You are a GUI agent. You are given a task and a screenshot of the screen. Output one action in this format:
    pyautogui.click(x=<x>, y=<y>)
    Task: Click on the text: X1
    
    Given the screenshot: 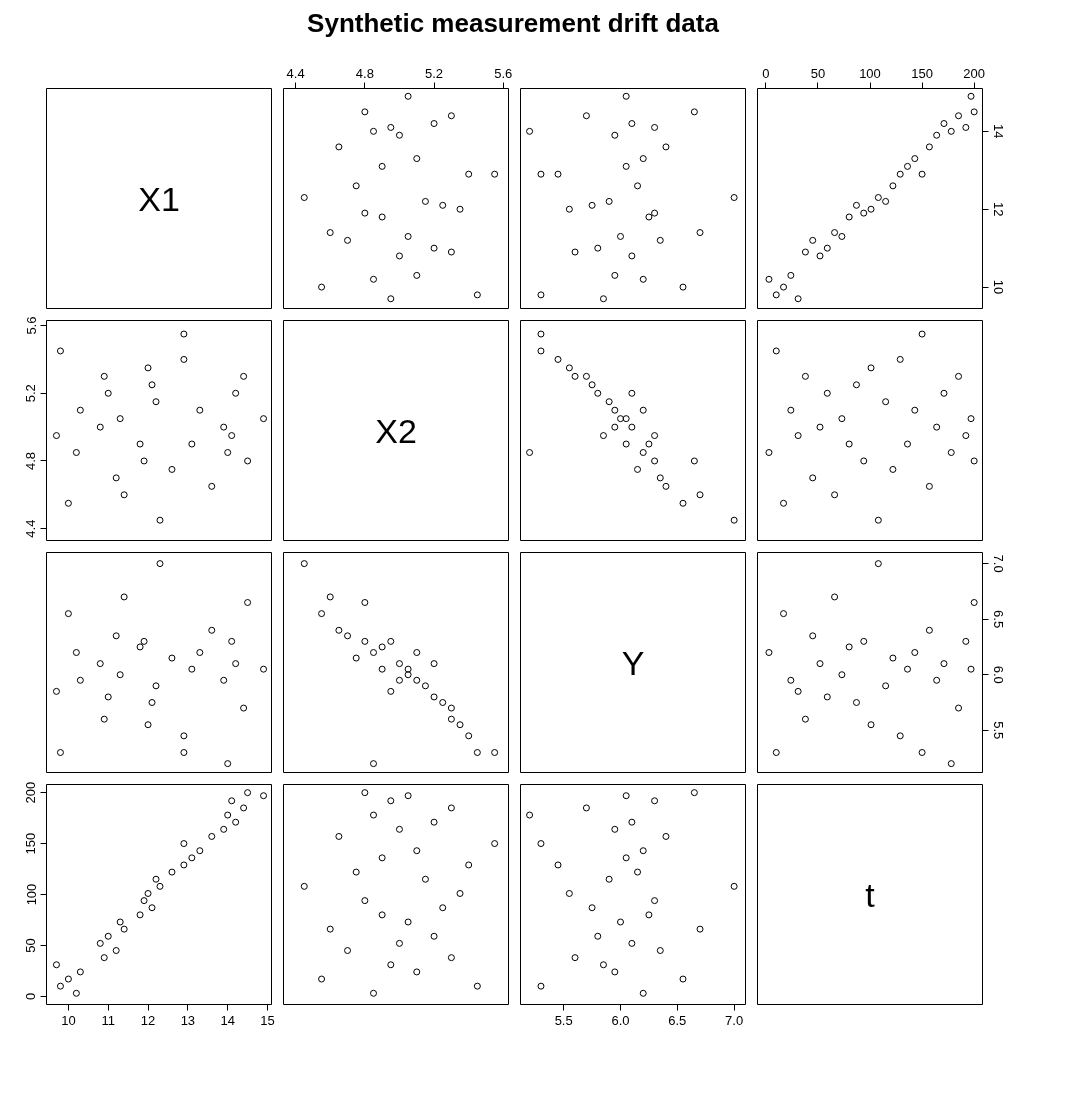 What is the action you would take?
    pyautogui.click(x=159, y=198)
    